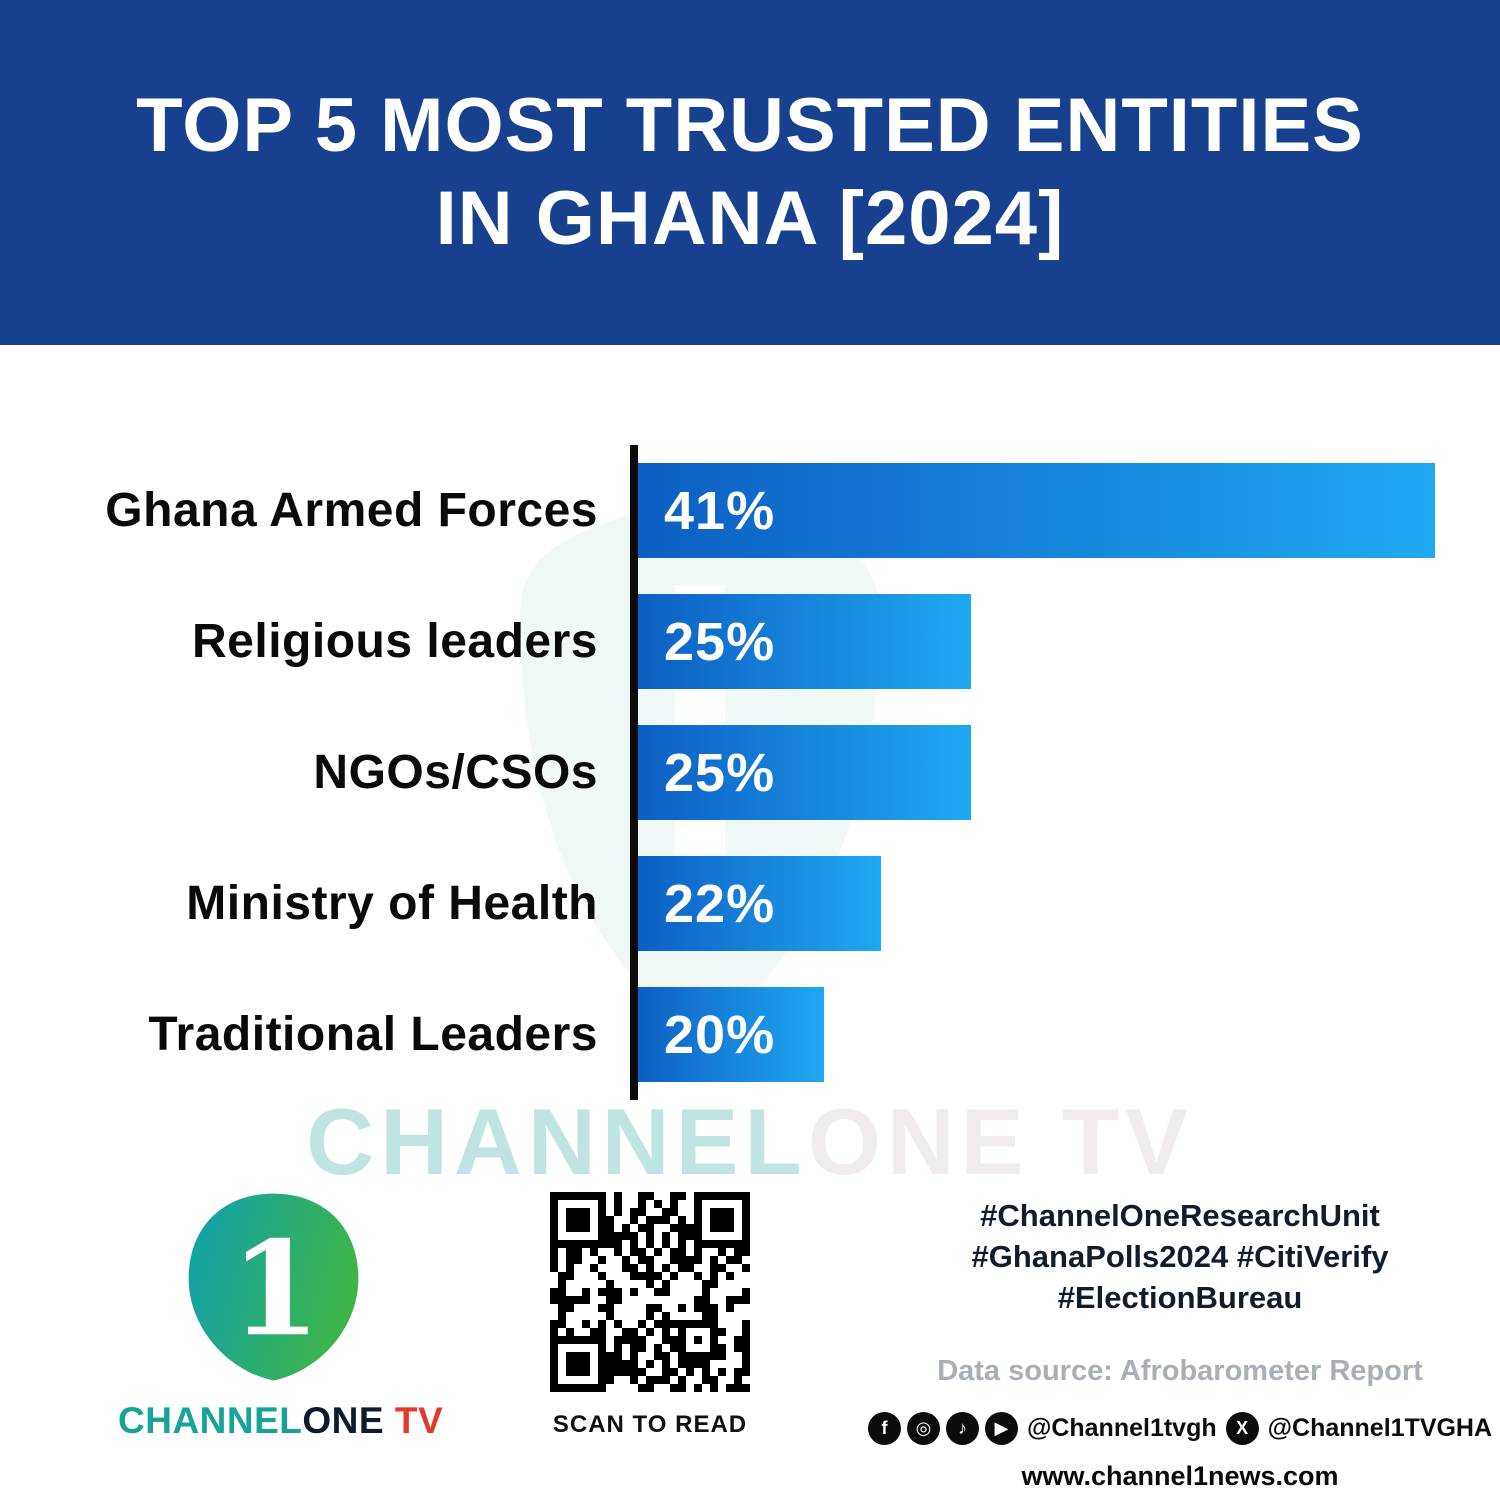 The width and height of the screenshot is (1500, 1500). I want to click on qr-caption: SCAN TO READ, so click(650, 1424).